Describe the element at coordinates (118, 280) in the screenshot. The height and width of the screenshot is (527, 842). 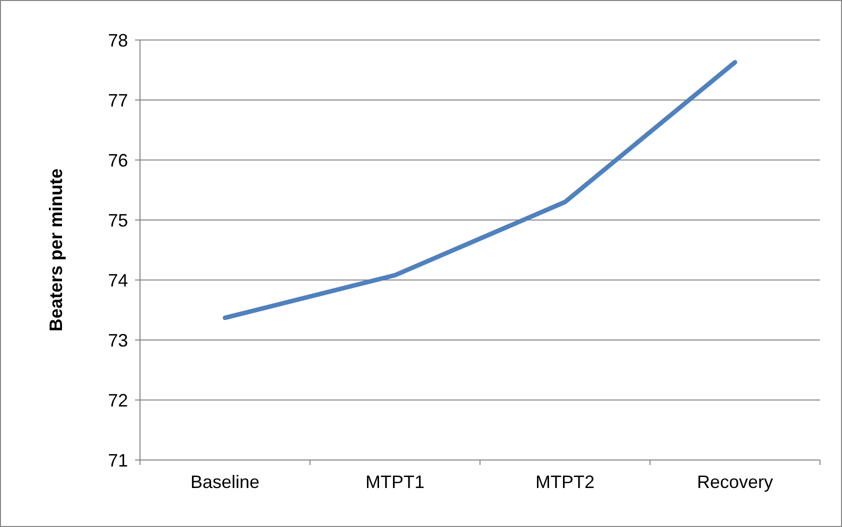
I see `y-tick-label: 74` at that location.